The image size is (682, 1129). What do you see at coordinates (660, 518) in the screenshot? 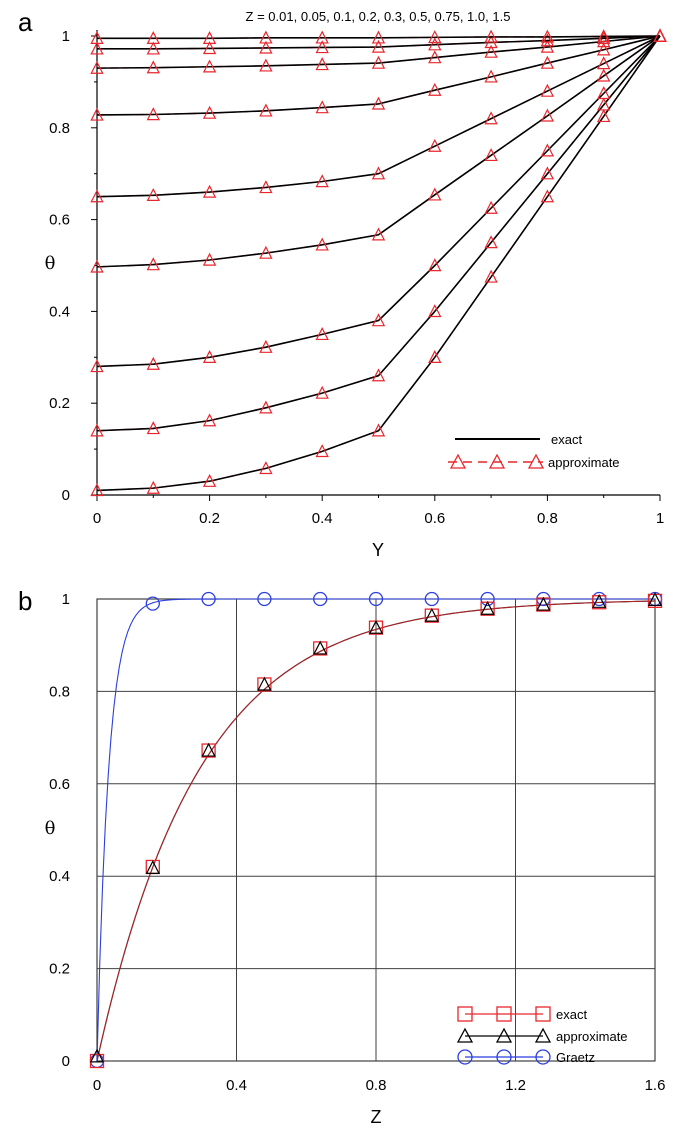
I see `panel-a-x-tick-label: 1` at bounding box center [660, 518].